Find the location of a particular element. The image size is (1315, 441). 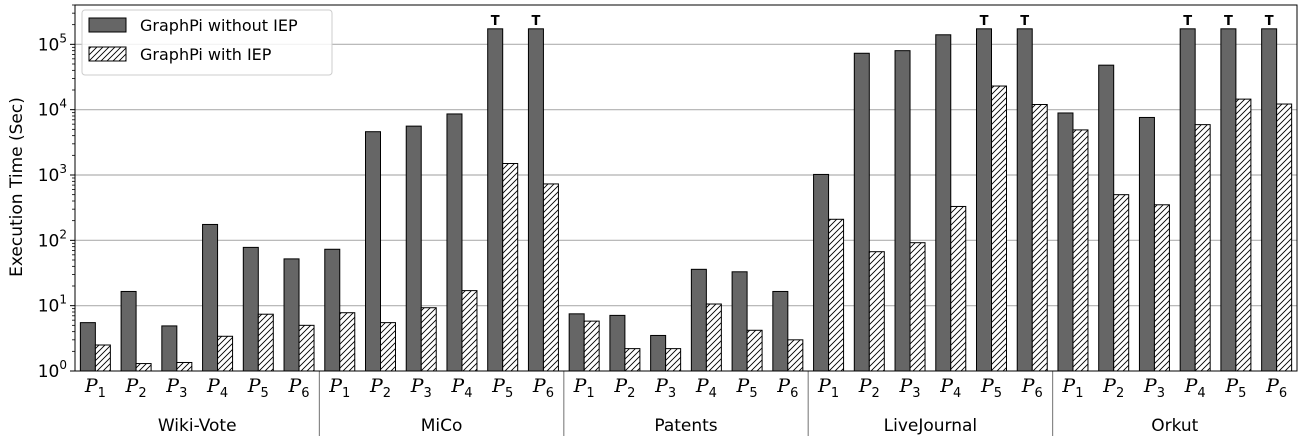

y-tick-label: 10⁴ is located at coordinates (52, 109).